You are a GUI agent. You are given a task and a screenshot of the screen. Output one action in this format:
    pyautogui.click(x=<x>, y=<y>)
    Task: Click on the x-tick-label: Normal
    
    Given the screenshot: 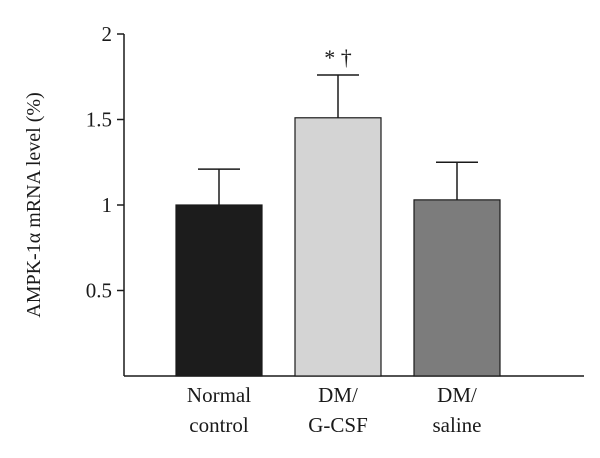 What is the action you would take?
    pyautogui.click(x=219, y=395)
    